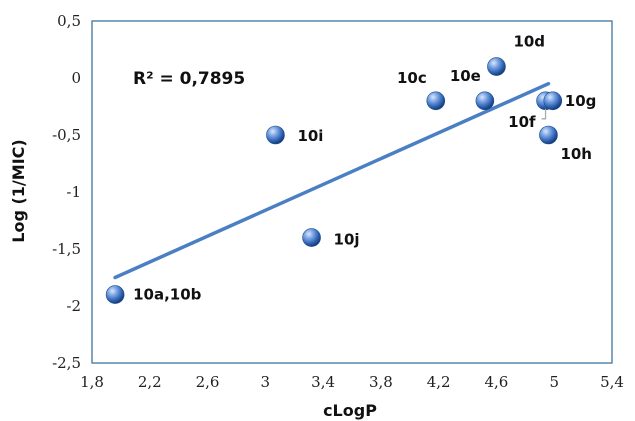  Describe the element at coordinates (554, 382) in the screenshot. I see `x-tick-label: 5` at that location.